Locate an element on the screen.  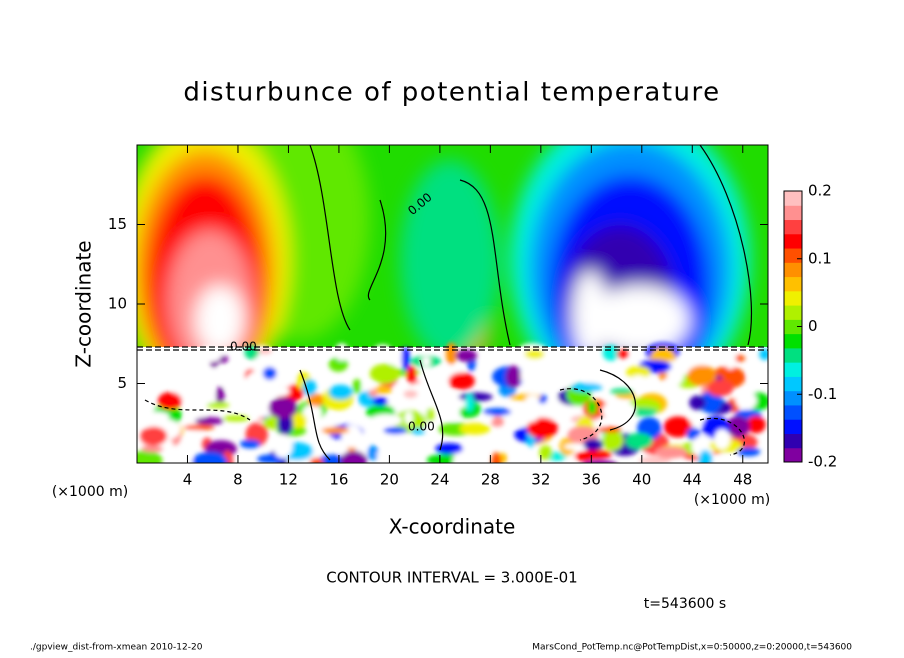
x-unit: (×1000 m) is located at coordinates (732, 500).